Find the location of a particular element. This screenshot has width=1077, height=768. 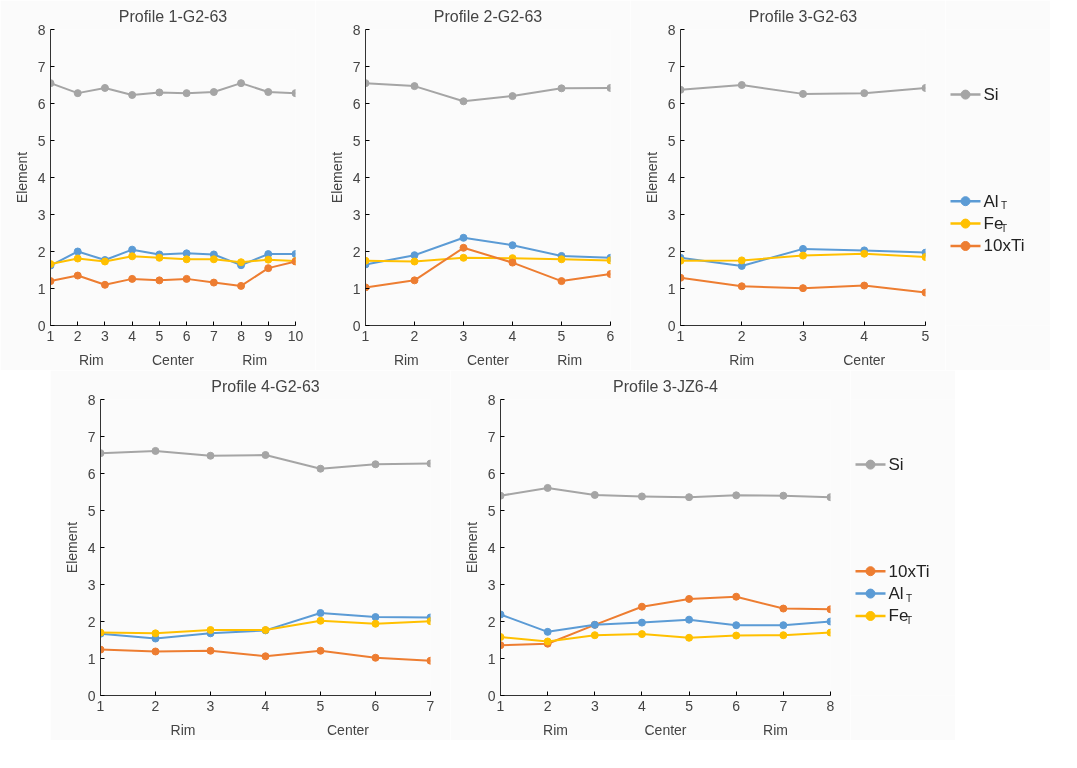

x-tick-label: 10 is located at coordinates (295, 335).